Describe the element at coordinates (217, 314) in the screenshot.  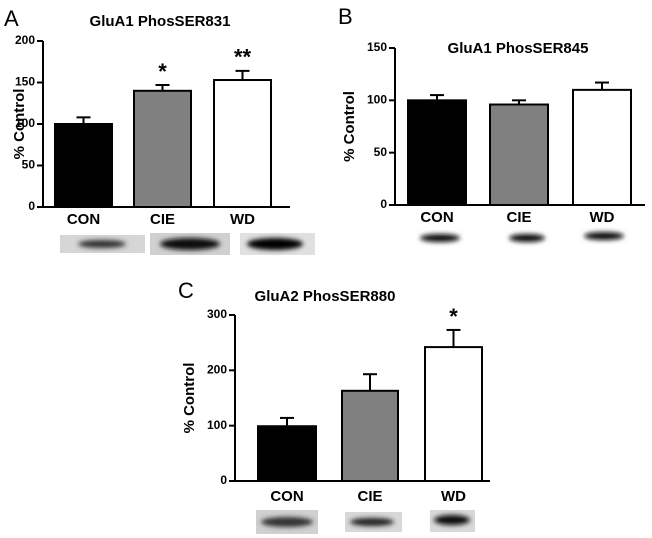
I see `y-tick-label: 300` at that location.